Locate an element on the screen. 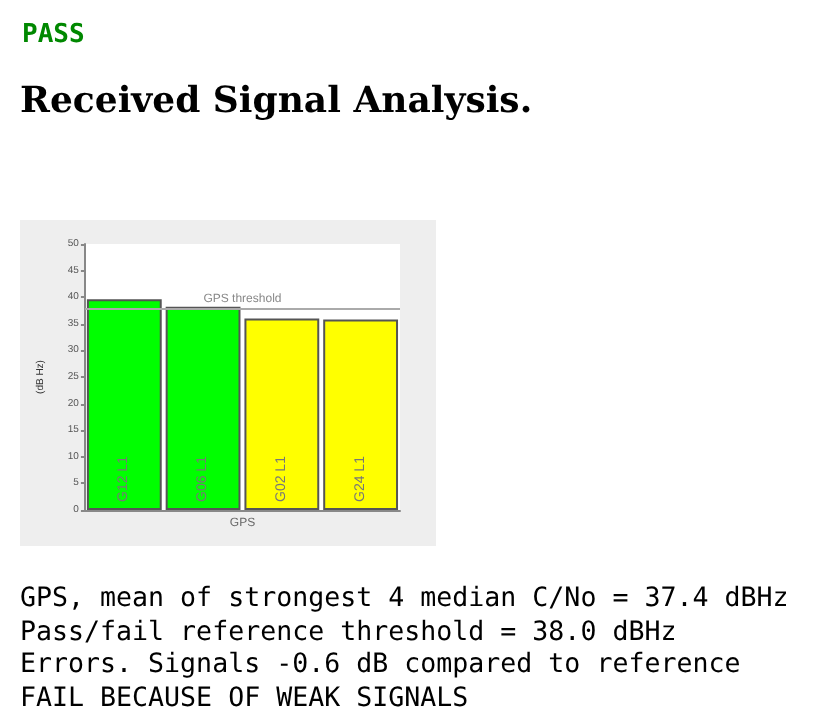 Image resolution: width=836 pixels, height=728 pixels. text: Errors. Signals -0.6 dB compared to reference is located at coordinates (381, 666).